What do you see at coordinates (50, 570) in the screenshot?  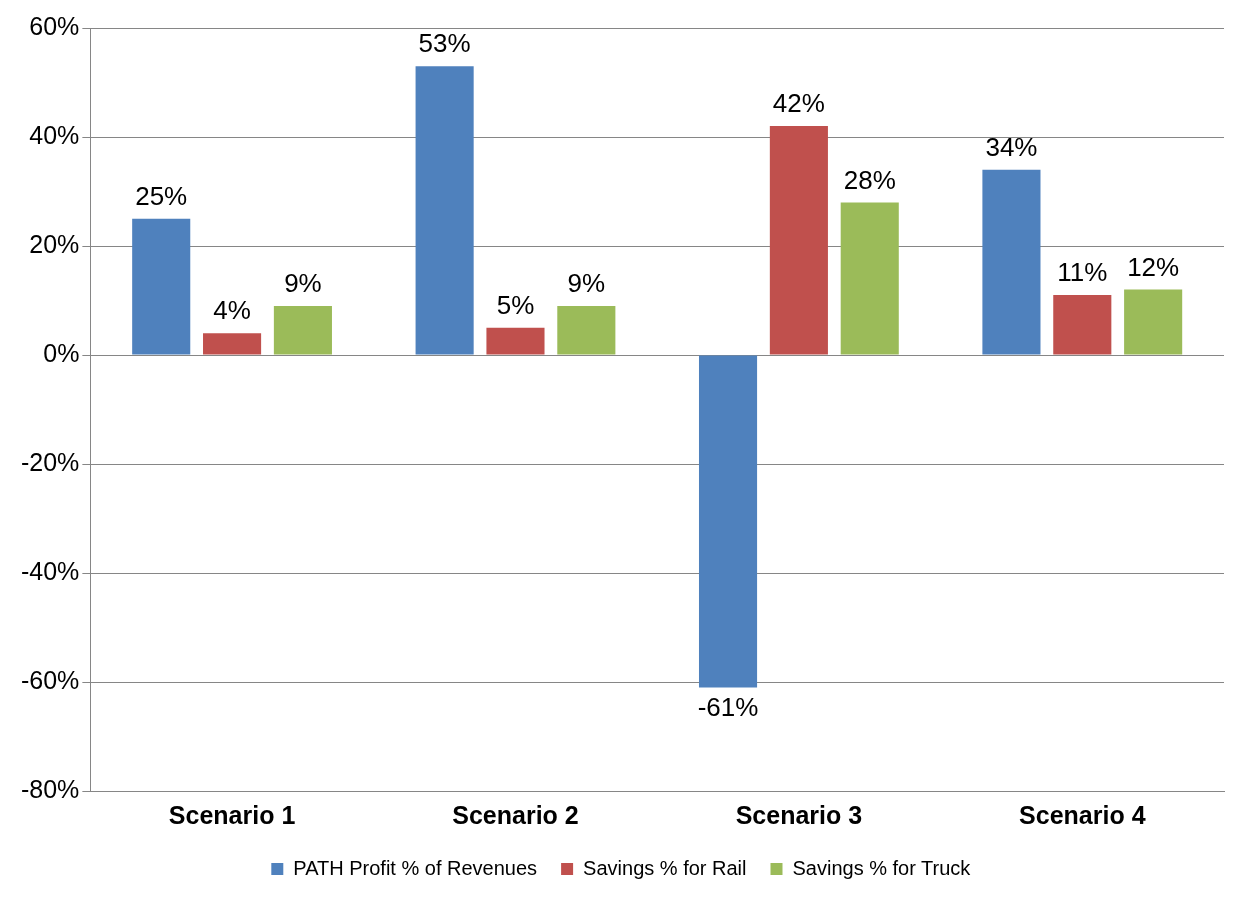 I see `y-tick-label: -40%` at bounding box center [50, 570].